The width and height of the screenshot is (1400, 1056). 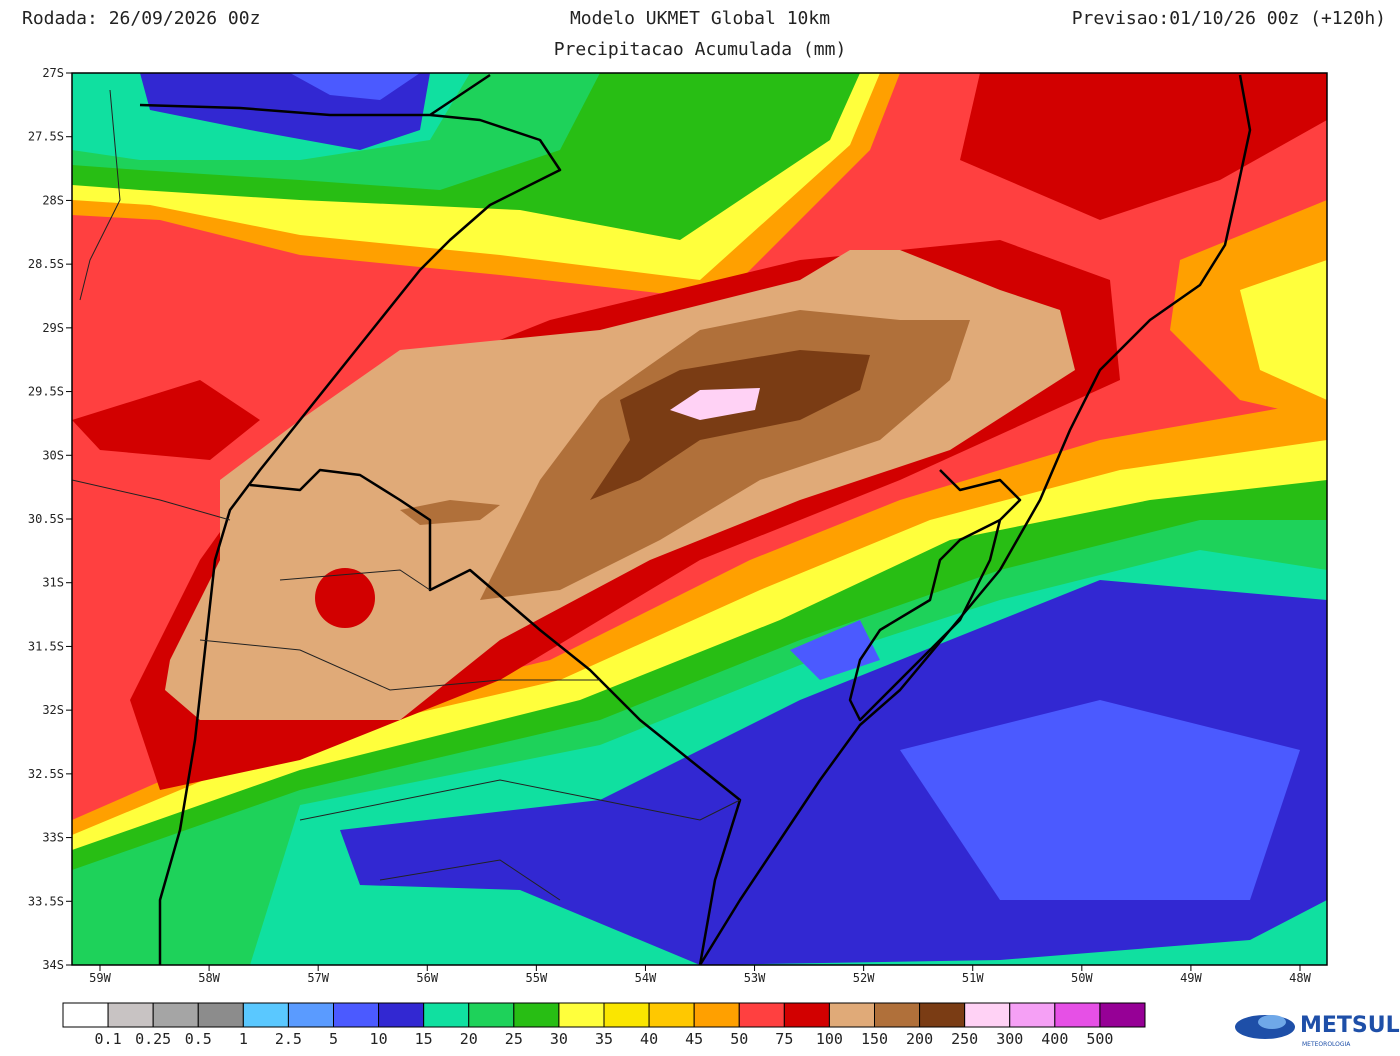 I want to click on lat-label: 27.5S, so click(x=46, y=137).